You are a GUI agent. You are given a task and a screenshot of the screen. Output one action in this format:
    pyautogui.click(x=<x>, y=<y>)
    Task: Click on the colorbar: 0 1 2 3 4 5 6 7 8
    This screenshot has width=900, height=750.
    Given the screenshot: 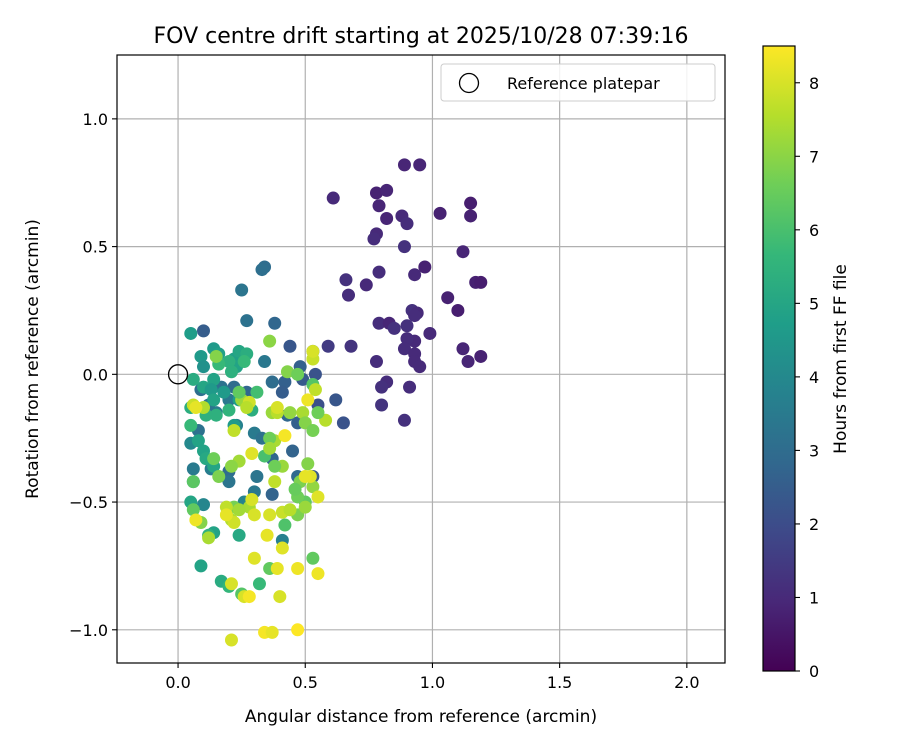 What is the action you would take?
    pyautogui.click(x=790, y=363)
    